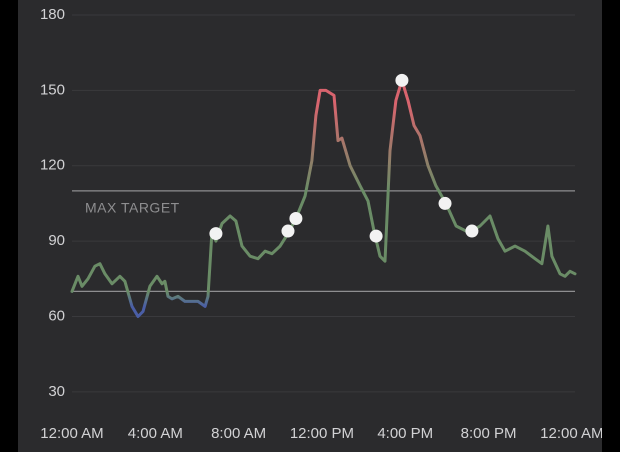 Image resolution: width=620 pixels, height=452 pixels. Describe the element at coordinates (322, 433) in the screenshot. I see `x-tick-label: 12:00 PM` at that location.